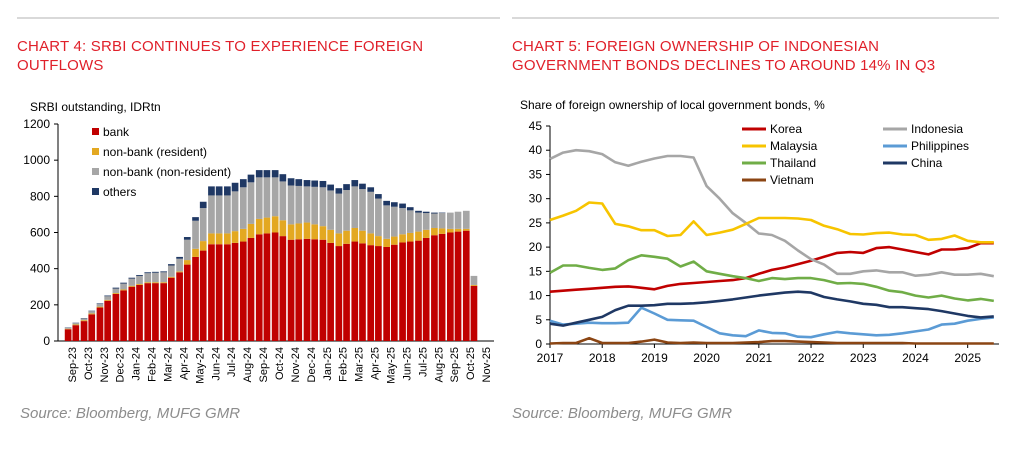  What do you see at coordinates (536, 174) in the screenshot?
I see `line-y-tick-label: 35` at bounding box center [536, 174].